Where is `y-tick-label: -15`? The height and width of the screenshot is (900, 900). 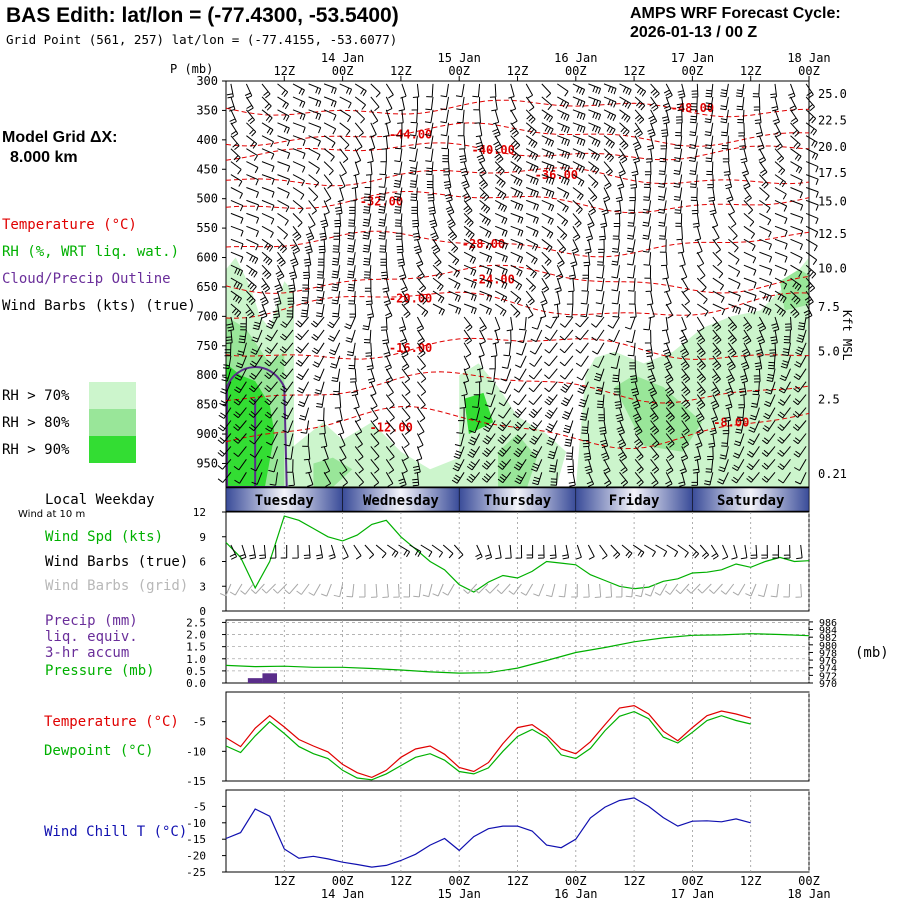 y-tick-label: -15 is located at coordinates (196, 781).